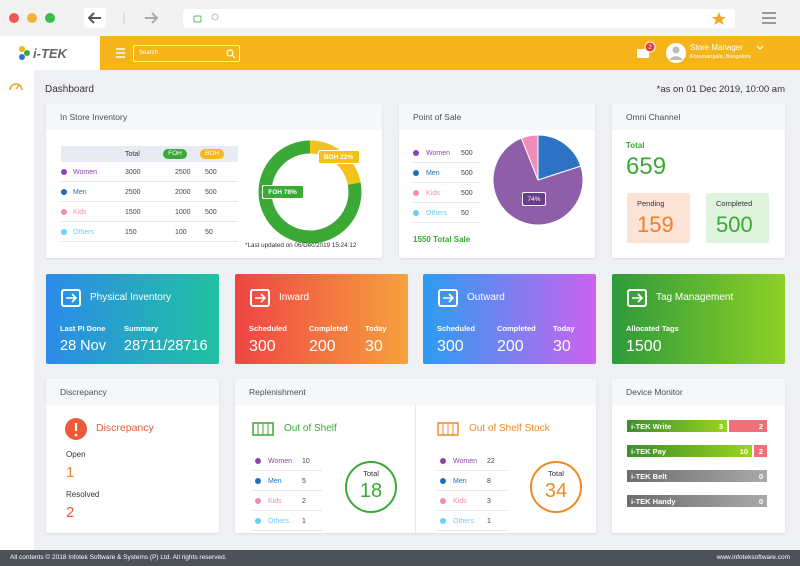  Describe the element at coordinates (275, 481) in the screenshot. I see `category-label: Men` at that location.